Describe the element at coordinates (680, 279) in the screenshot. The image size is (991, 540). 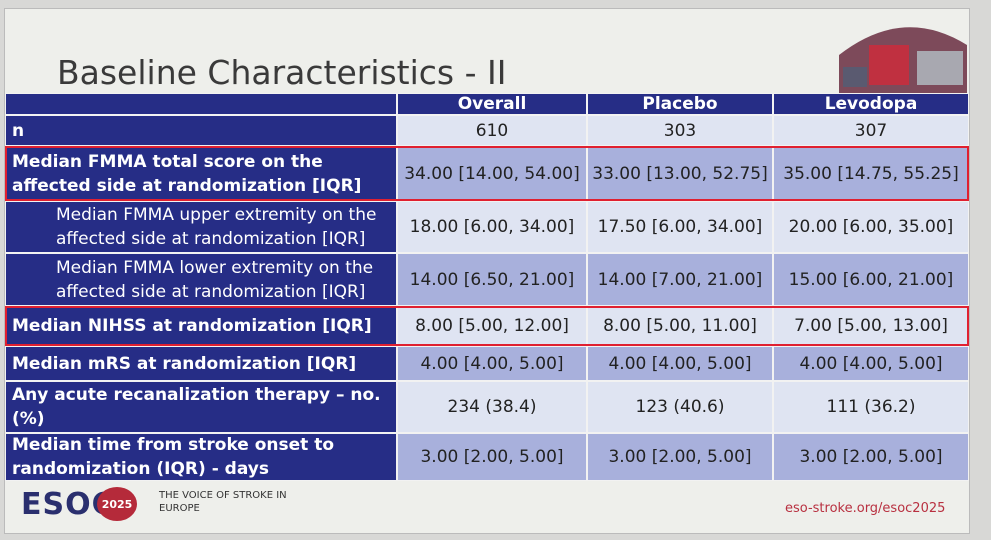
I see `cell-value: 14.00 [7.00, 21.00]` at that location.